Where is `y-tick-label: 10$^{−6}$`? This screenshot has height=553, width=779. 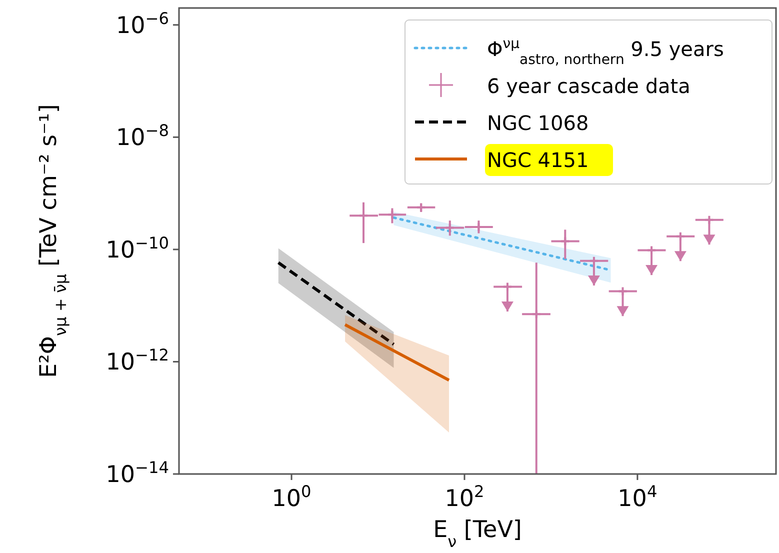 y-tick-label: 10$^{−6}$ is located at coordinates (142, 23).